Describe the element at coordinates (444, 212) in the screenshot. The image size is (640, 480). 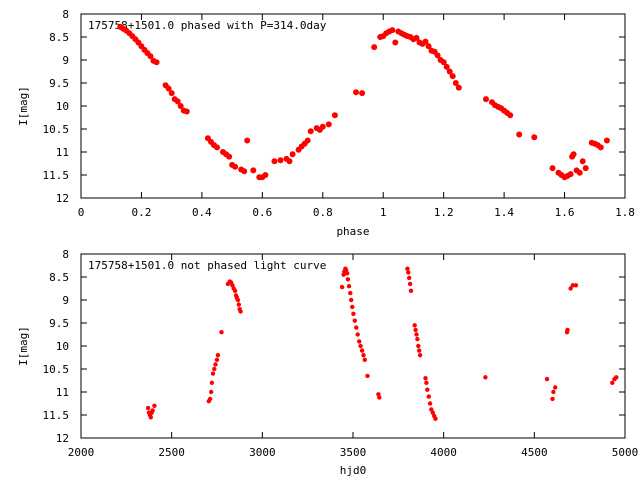
I see `phased-x-tick-label: 1.2` at that location.